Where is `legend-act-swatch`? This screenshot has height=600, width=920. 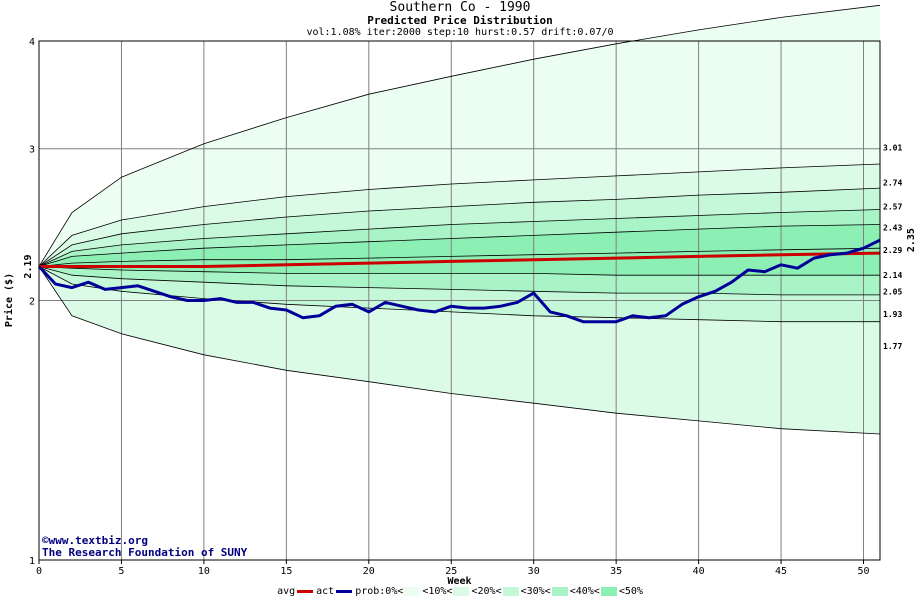 legend-act-swatch is located at coordinates (344, 591).